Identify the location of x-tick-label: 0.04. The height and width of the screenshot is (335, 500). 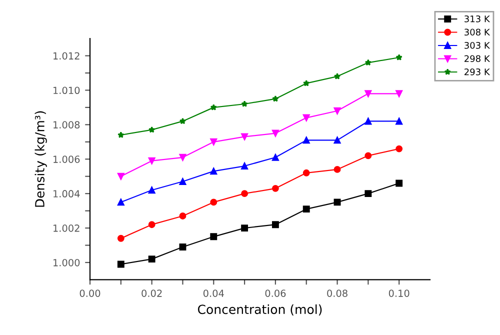
(213, 293).